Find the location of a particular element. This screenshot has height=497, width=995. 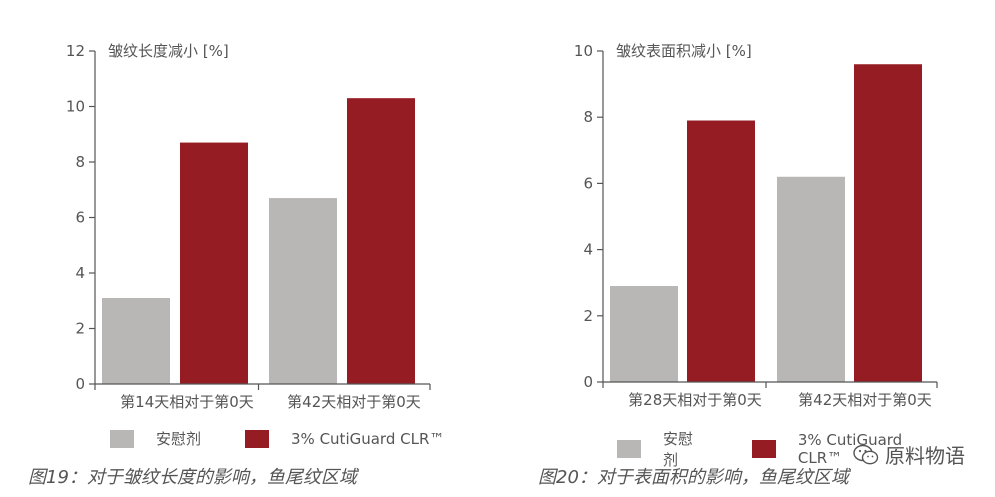

watermark: 原料物语 is located at coordinates (909, 454).